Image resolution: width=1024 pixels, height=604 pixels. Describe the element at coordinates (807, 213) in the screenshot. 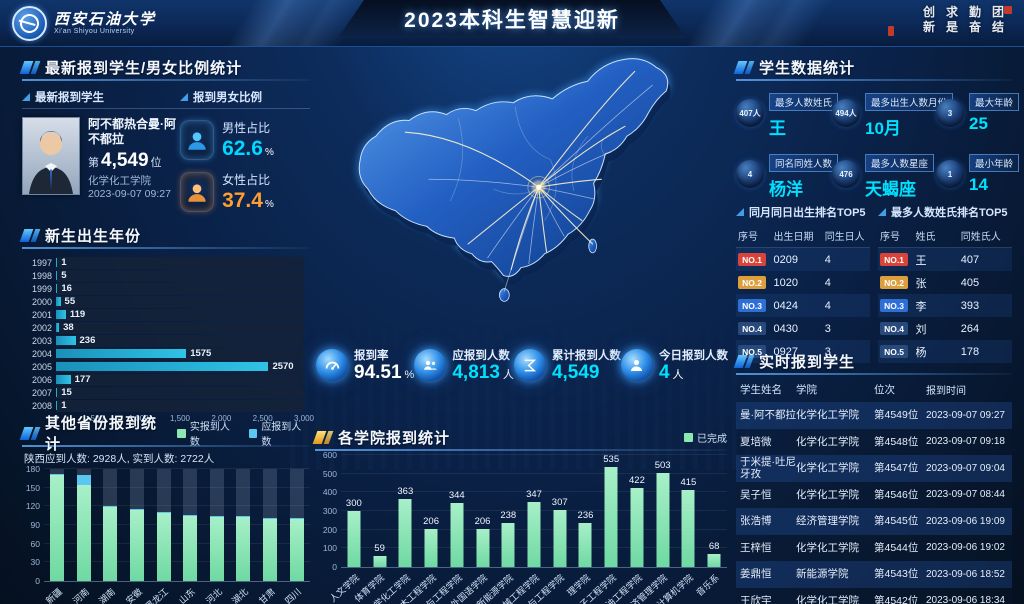

I see `top5-birthday-title: 同月同日出生排名TOP5` at that location.